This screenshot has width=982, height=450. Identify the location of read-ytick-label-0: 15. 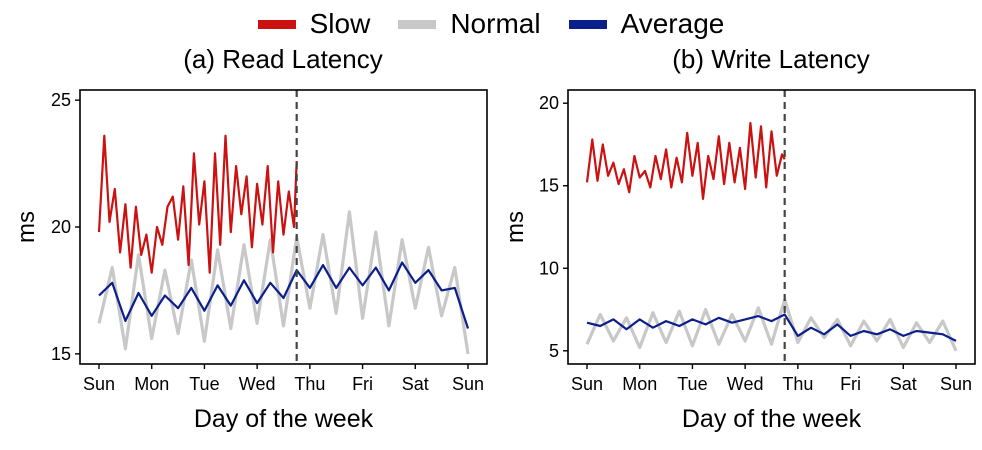
(61, 354).